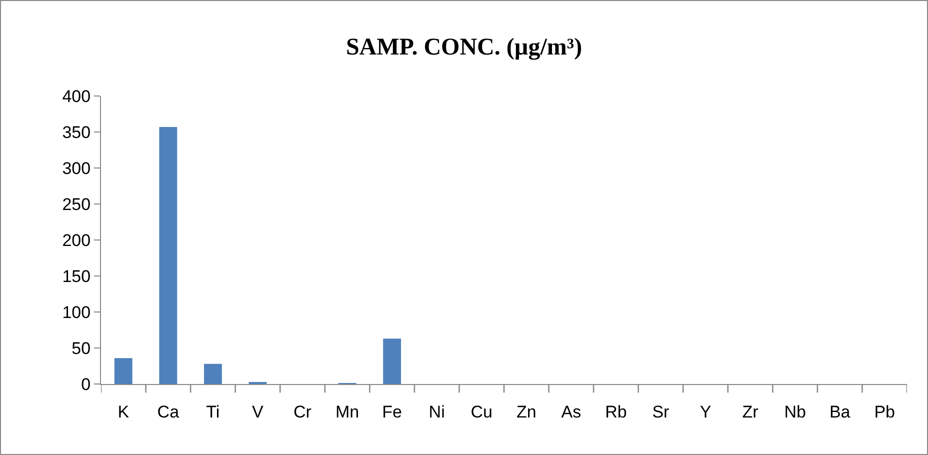 This screenshot has height=455, width=928. Describe the element at coordinates (76, 276) in the screenshot. I see `y-tick-label: 150` at that location.